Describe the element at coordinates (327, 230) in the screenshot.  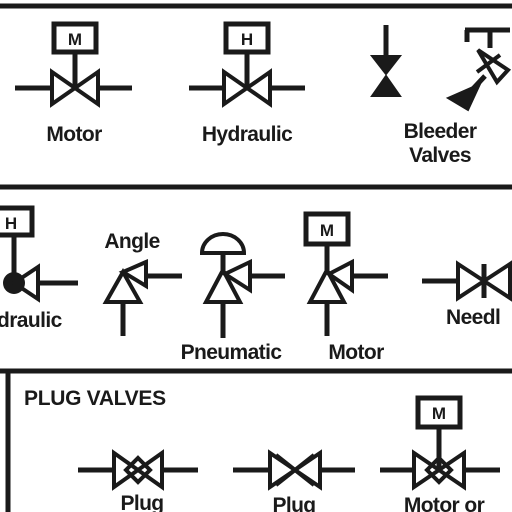
I see `motor-actuator-mark-middle: M` at that location.